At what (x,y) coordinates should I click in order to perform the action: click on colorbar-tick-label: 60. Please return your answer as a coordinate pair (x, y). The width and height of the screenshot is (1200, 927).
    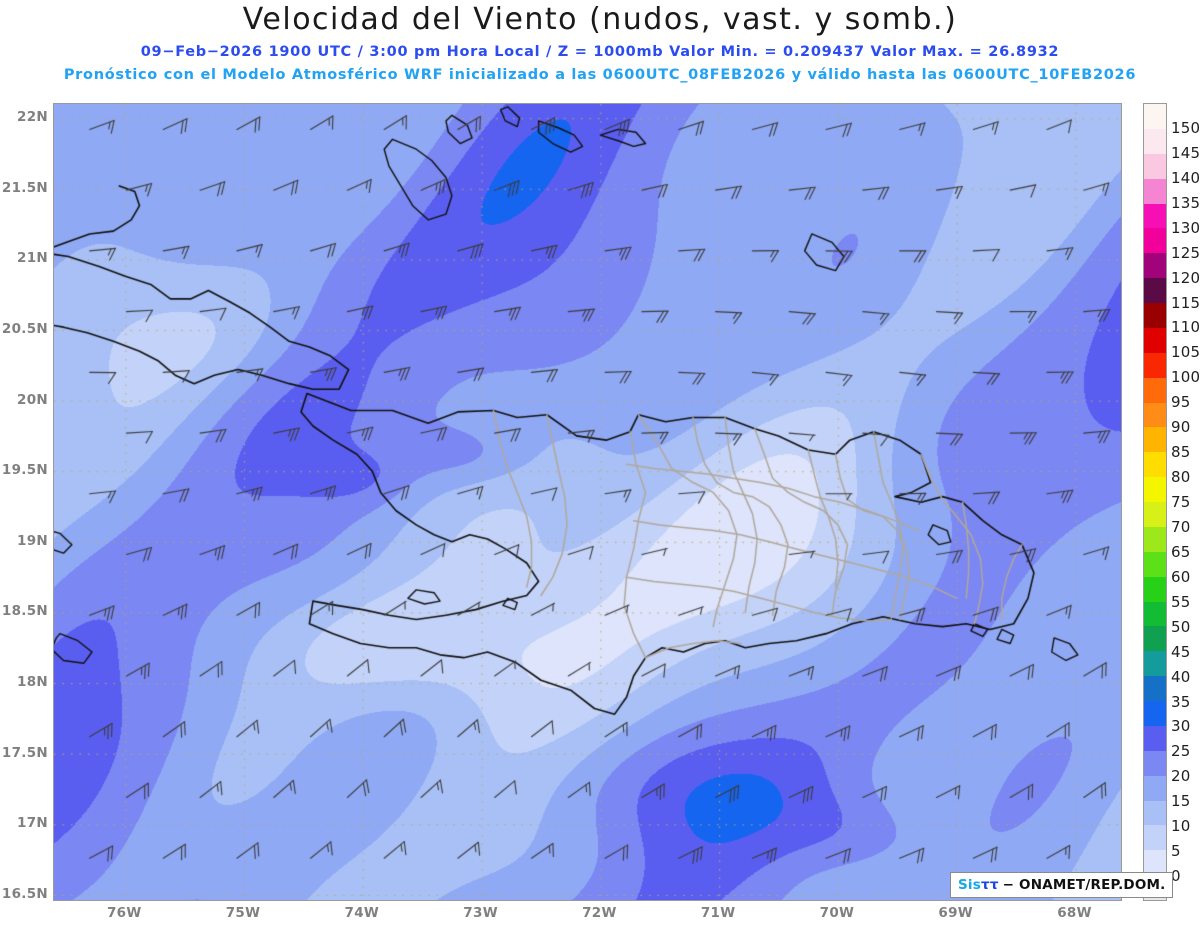
    Looking at the image, I should click on (1181, 576).